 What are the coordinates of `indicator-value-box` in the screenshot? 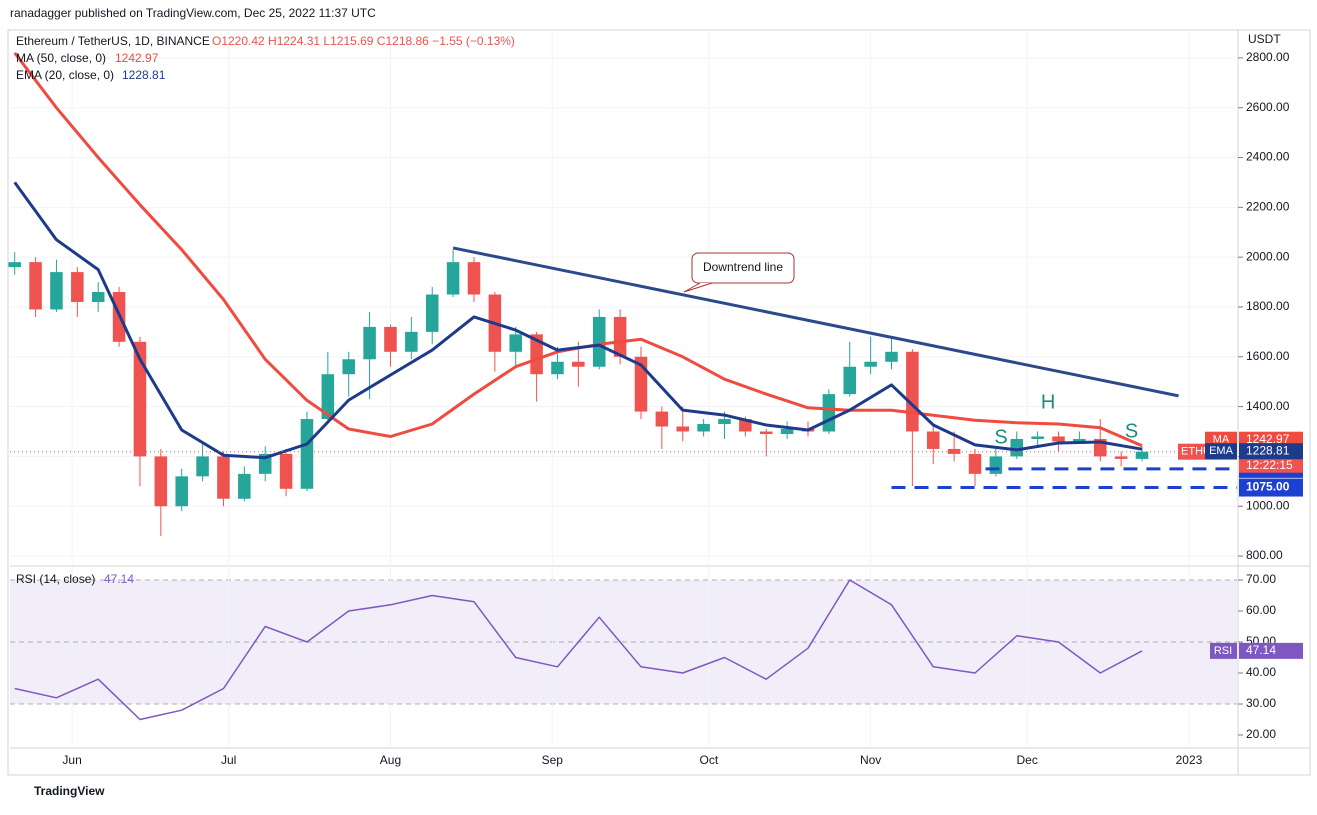 It's located at (1271, 451).